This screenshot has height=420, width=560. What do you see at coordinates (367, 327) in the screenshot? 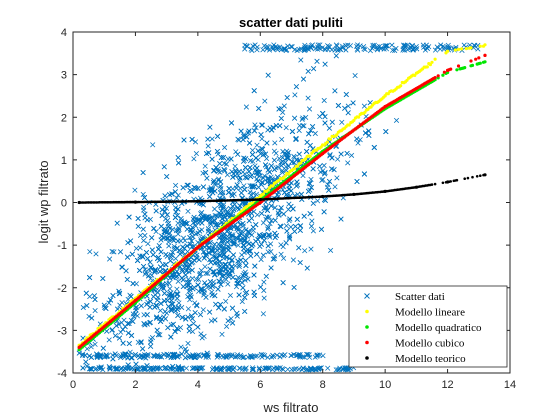
I see `legend-marker-dot` at bounding box center [367, 327].